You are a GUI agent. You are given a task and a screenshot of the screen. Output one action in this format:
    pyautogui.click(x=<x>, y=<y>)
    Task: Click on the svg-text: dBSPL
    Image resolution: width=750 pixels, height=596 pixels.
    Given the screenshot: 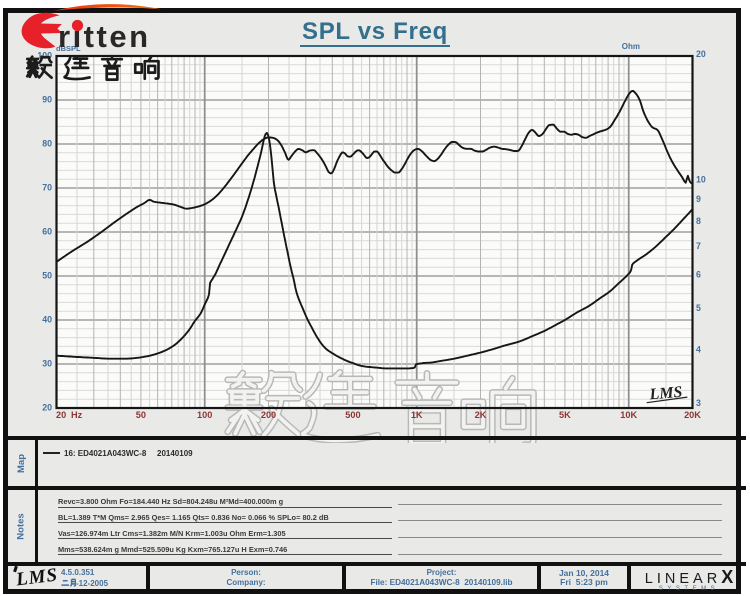 What is the action you would take?
    pyautogui.click(x=68, y=48)
    